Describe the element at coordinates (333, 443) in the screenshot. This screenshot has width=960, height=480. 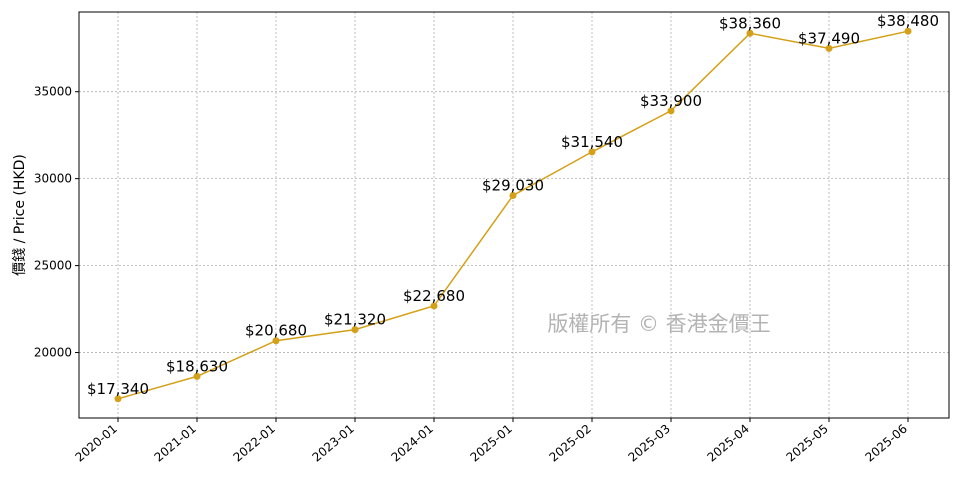
I see `x-tick-label: 2023-01` at that location.